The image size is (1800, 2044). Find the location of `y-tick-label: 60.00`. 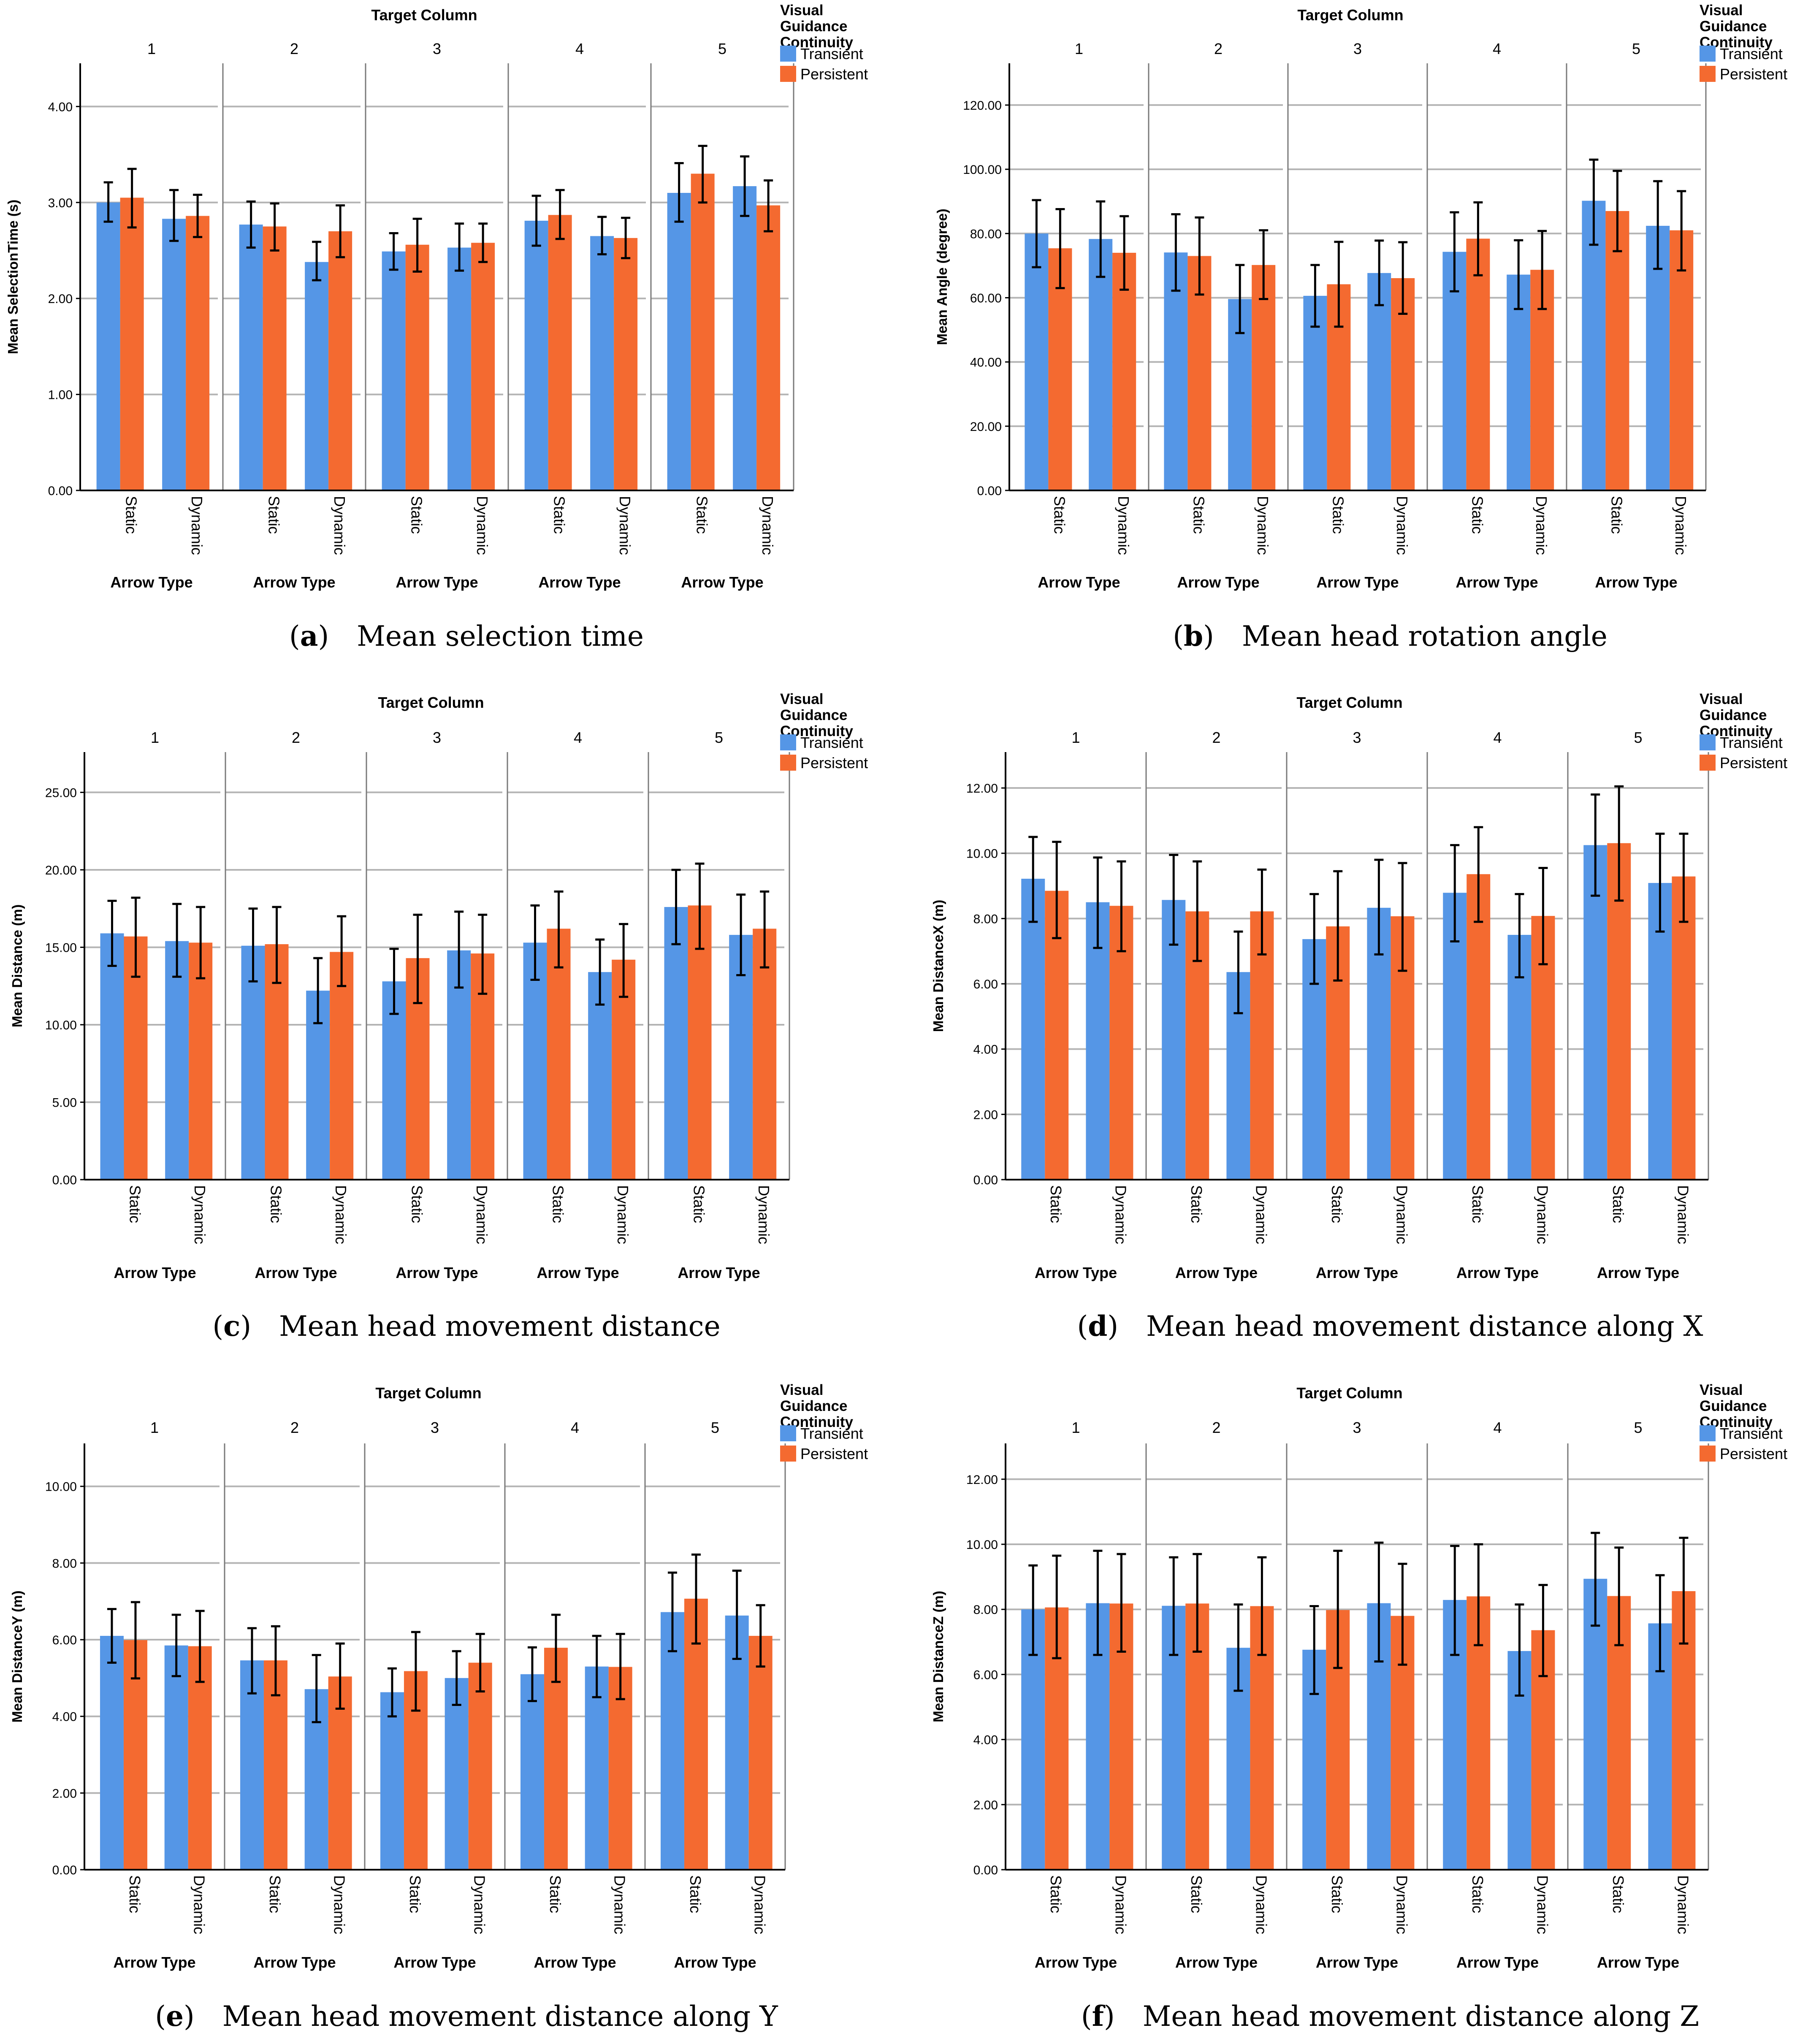

y-tick-label: 60.00 is located at coordinates (986, 298).